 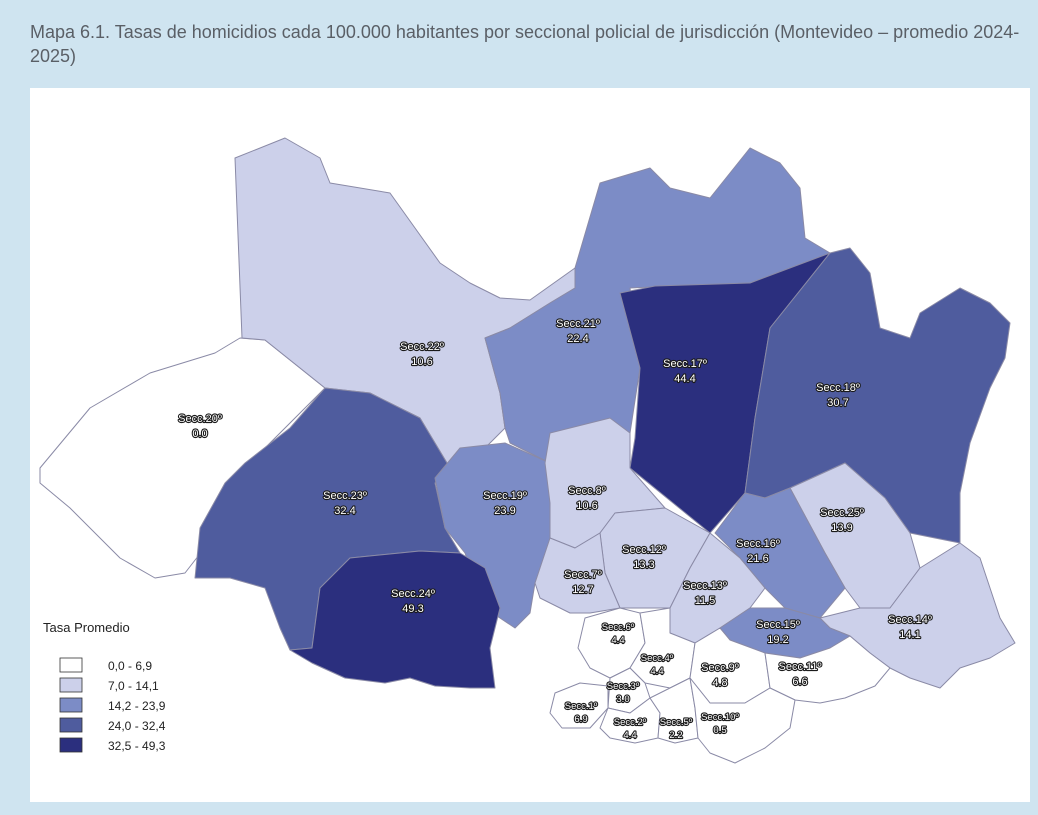 What do you see at coordinates (757, 559) in the screenshot?
I see `svg-text: 21.6` at bounding box center [757, 559].